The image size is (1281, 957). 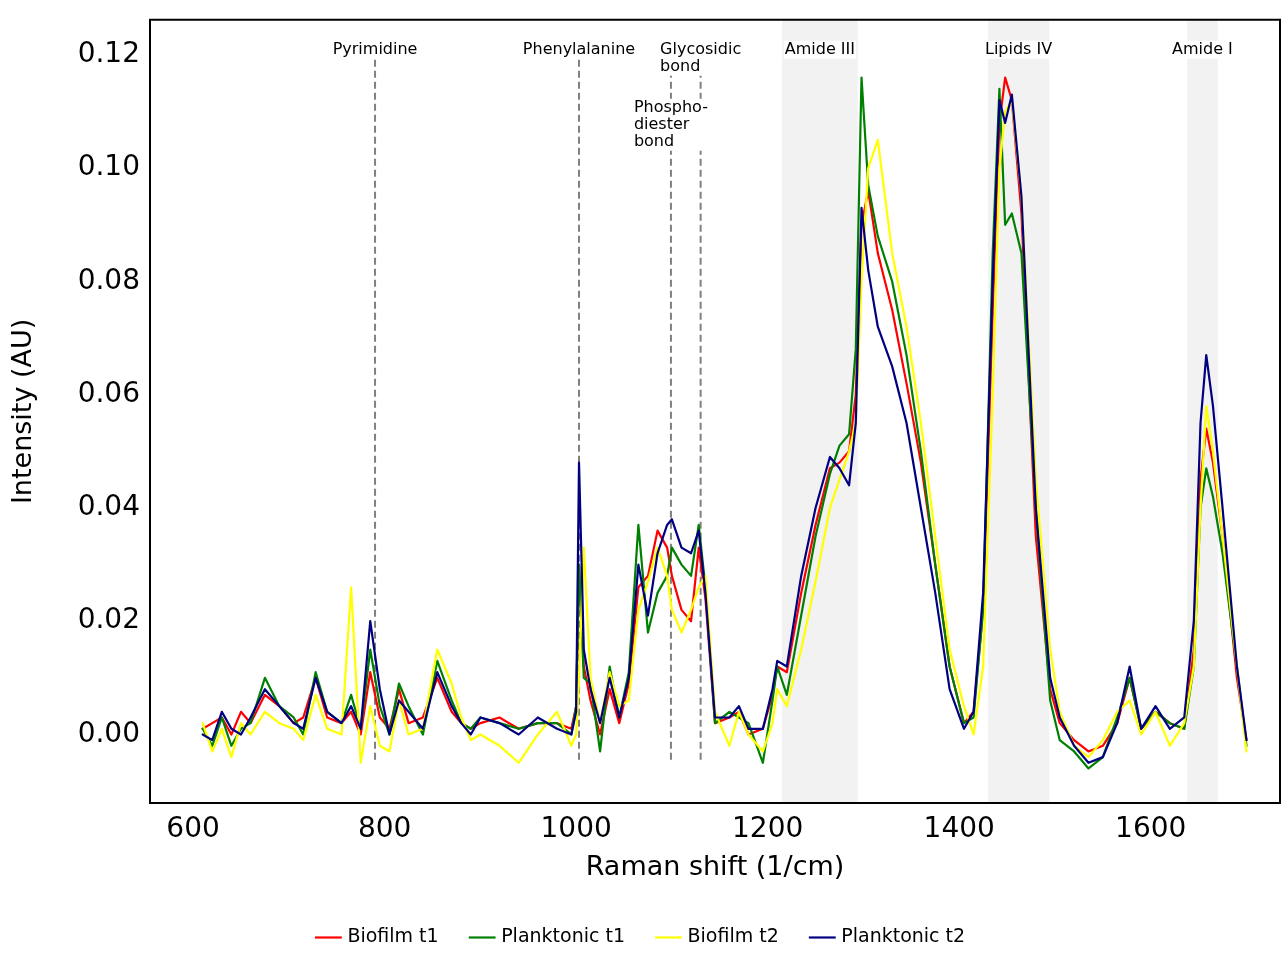 What do you see at coordinates (108, 619) in the screenshot?
I see `y-tick-label: 0.02` at bounding box center [108, 619].